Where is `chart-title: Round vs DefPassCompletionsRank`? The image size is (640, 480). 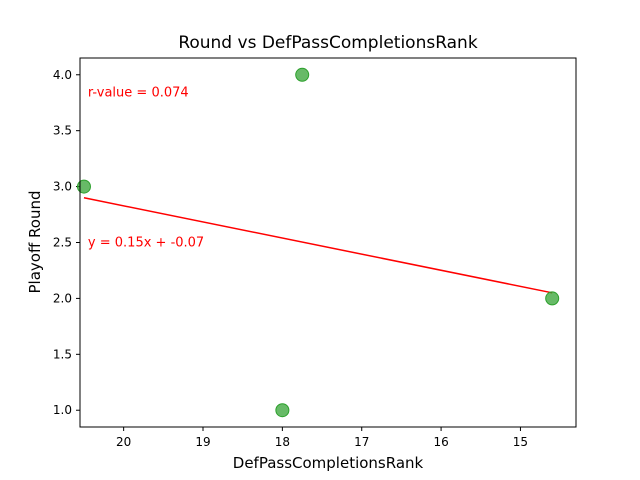 chart-title: Round vs DefPassCompletionsRank is located at coordinates (328, 43).